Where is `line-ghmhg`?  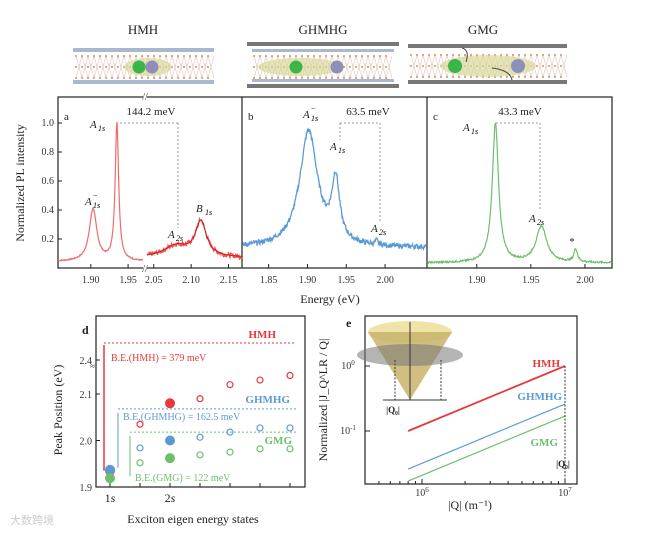 line-ghmhg is located at coordinates (486, 436).